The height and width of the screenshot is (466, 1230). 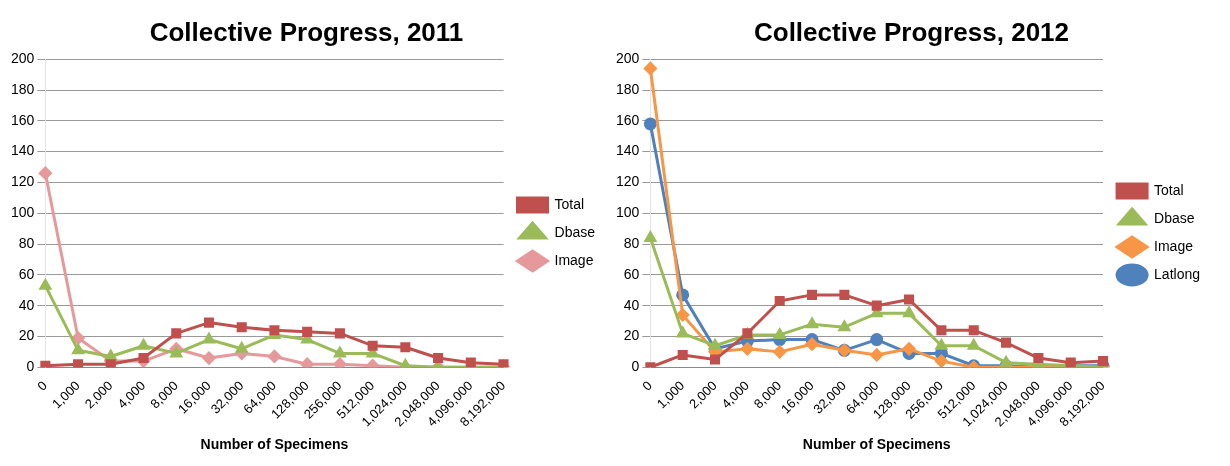 I want to click on legend-label: Latlong, so click(x=1177, y=273).